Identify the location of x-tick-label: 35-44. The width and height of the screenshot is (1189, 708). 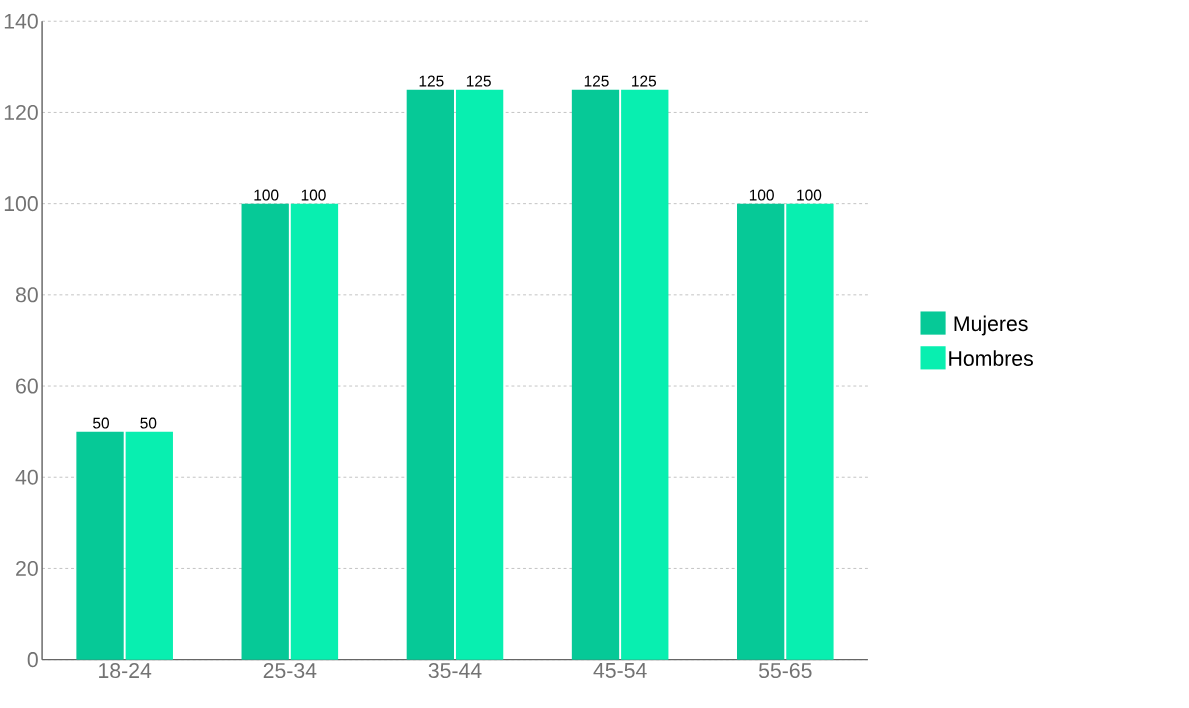
(455, 671).